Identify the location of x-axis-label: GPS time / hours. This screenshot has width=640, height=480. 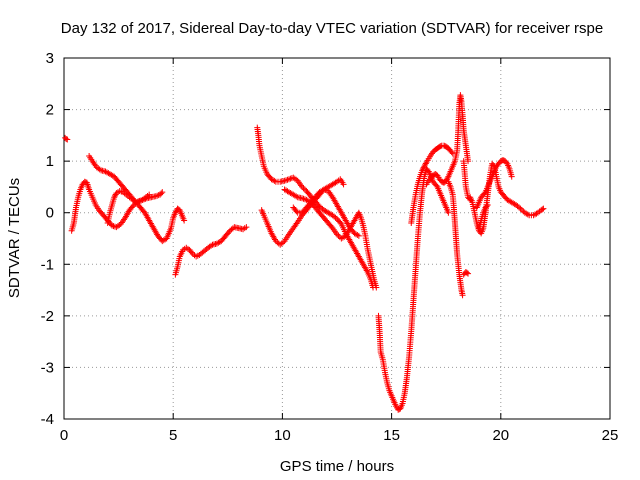
(337, 466).